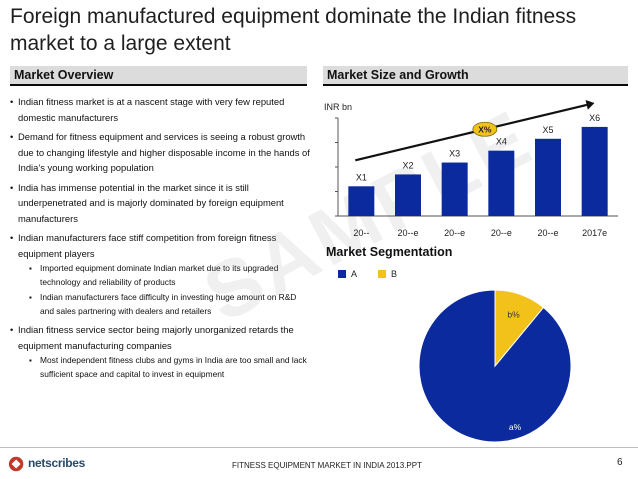  What do you see at coordinates (501, 142) in the screenshot?
I see `bar-data-label: X4` at bounding box center [501, 142].